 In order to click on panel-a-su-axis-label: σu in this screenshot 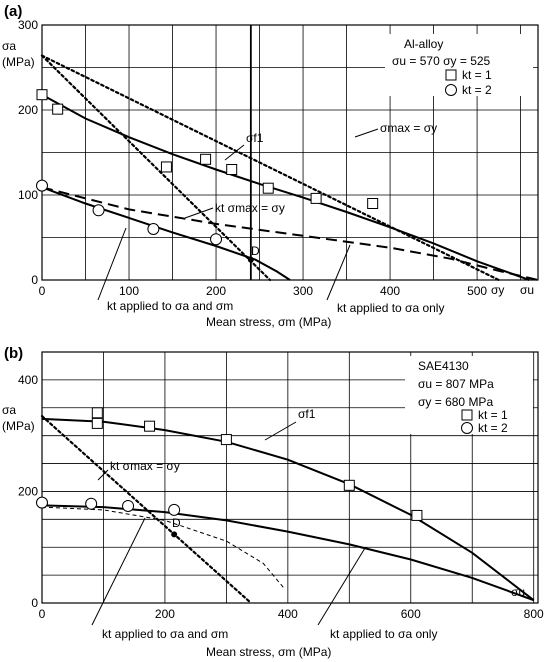, I will do `click(527, 290)`.